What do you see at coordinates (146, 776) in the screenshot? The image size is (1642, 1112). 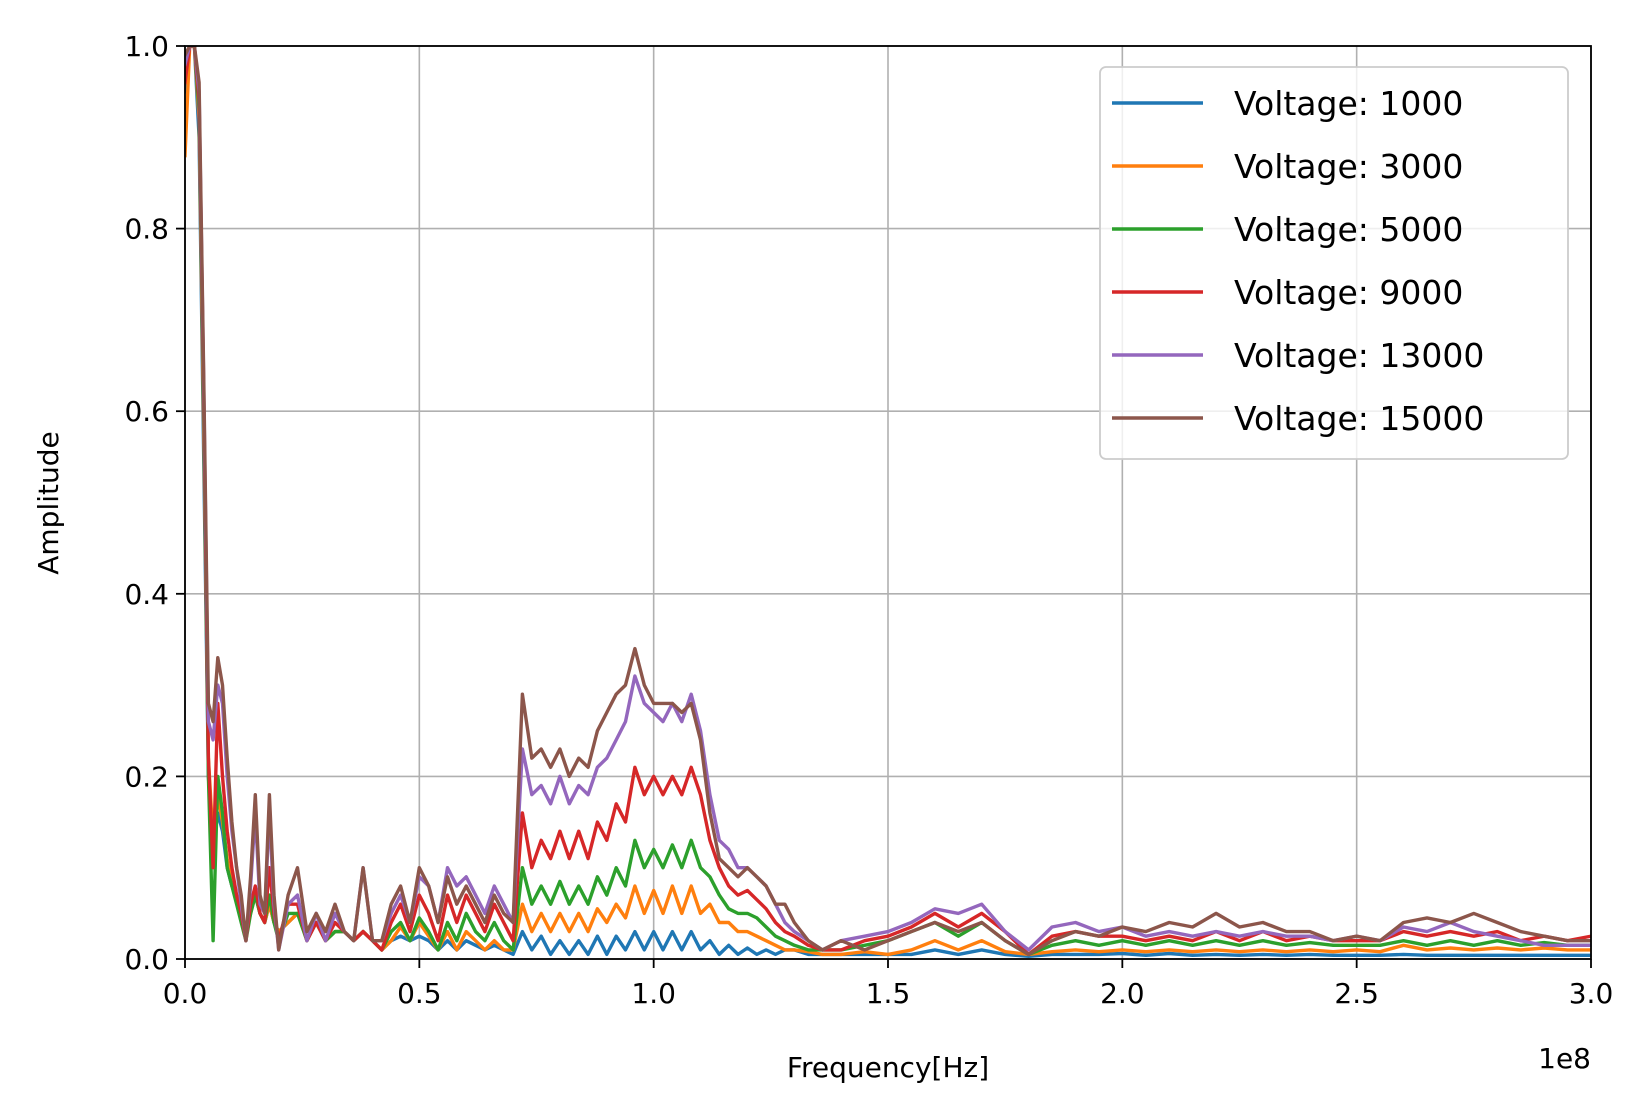 I see `y-tick-label: 0.2` at bounding box center [146, 776].